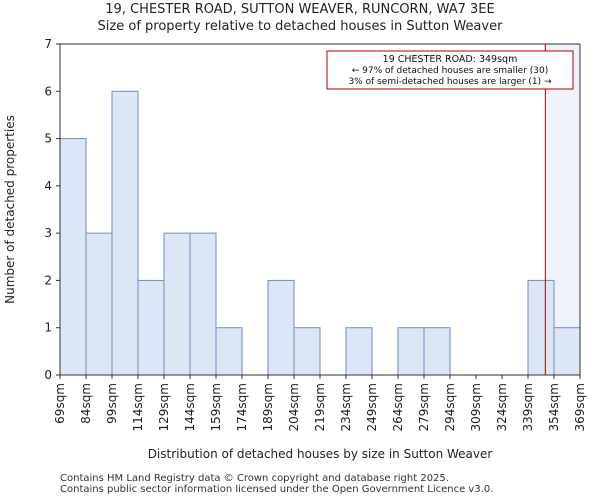  Describe the element at coordinates (320, 407) in the screenshot. I see `x-tick-label: 219sqm` at that location.